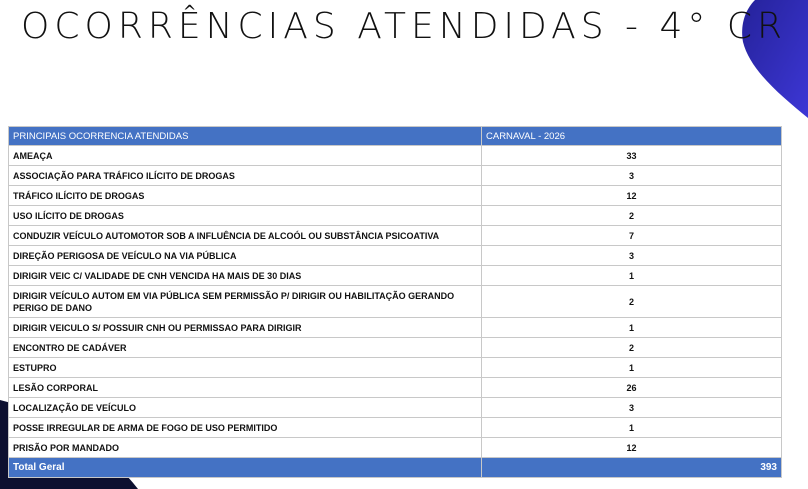 Image resolution: width=808 pixels, height=489 pixels. I want to click on table-row: ESTUPRO 1, so click(395, 367).